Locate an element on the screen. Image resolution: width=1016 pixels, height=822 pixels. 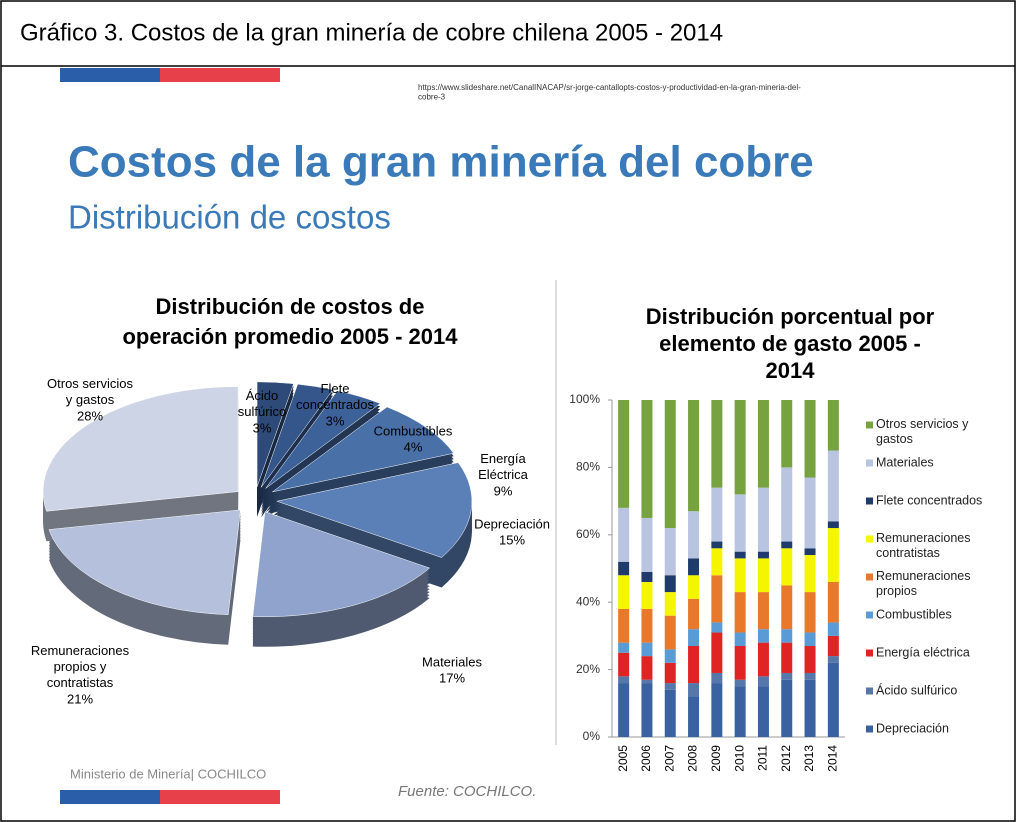
legend-label: Otros servicios y gastos is located at coordinates (922, 431).